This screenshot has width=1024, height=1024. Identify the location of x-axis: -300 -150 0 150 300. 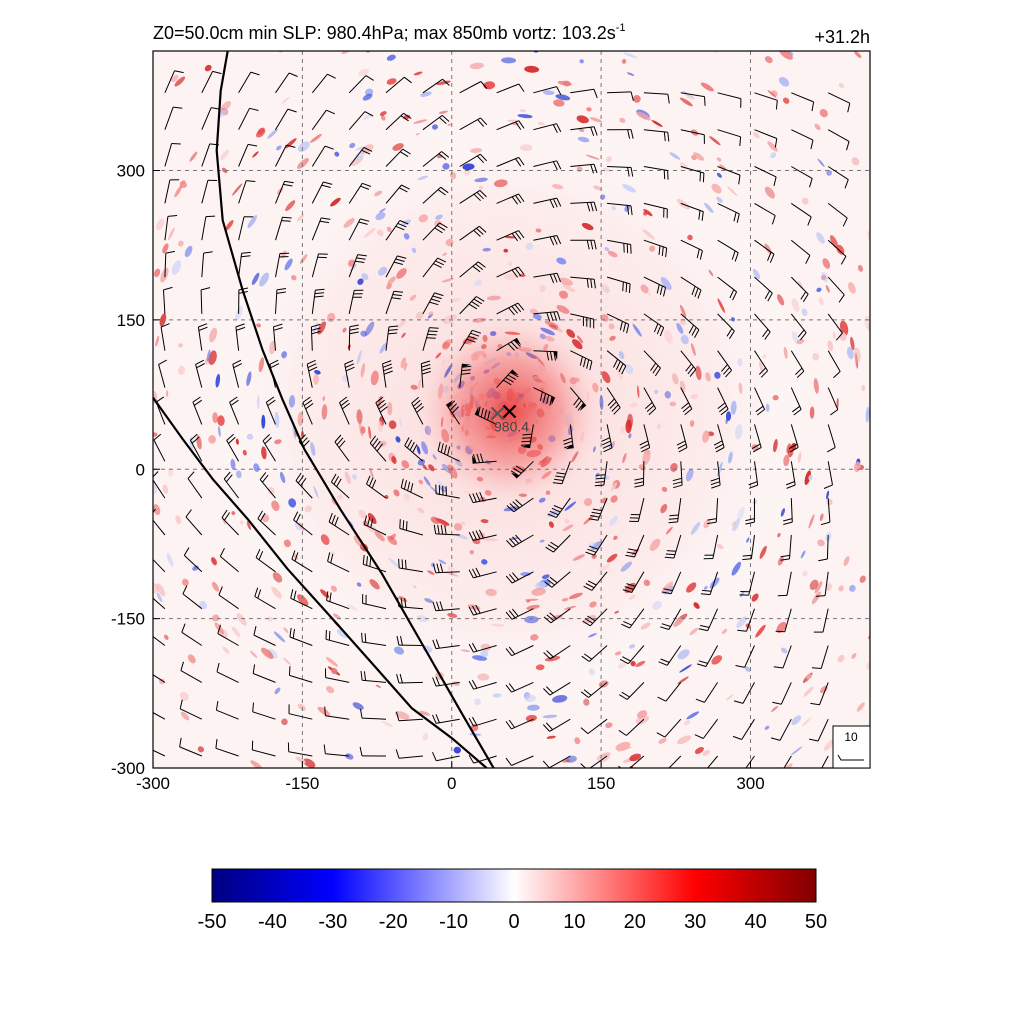
(450, 777).